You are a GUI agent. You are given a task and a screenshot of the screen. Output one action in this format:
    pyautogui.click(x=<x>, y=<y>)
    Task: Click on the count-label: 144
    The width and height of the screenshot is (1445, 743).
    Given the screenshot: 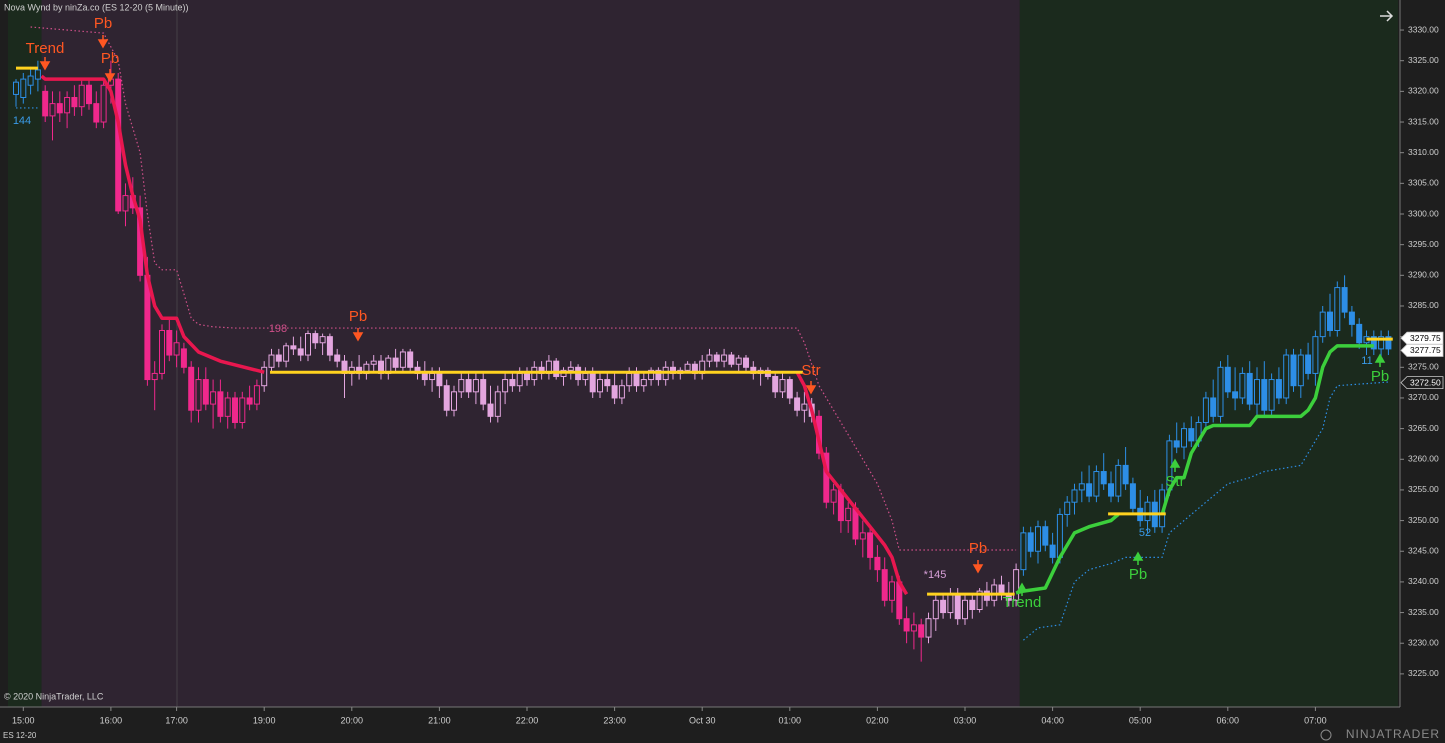 What is the action you would take?
    pyautogui.click(x=22, y=121)
    